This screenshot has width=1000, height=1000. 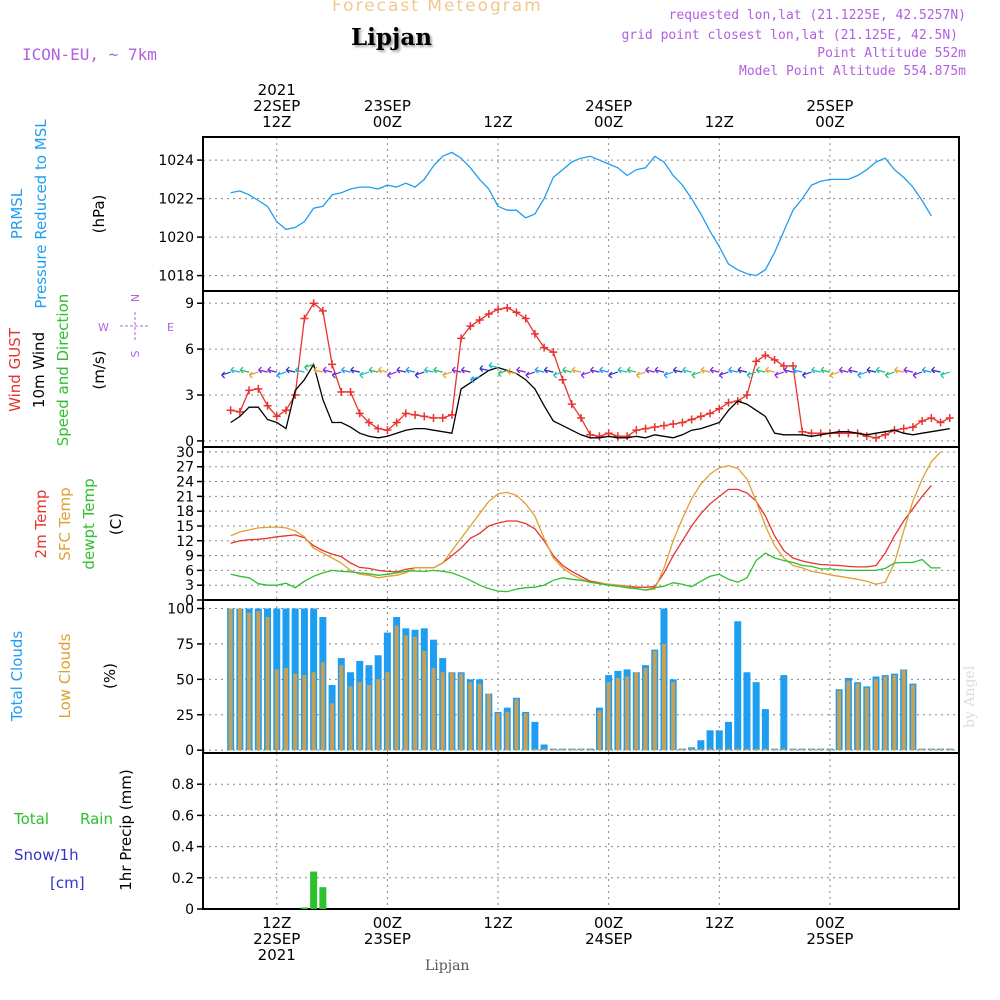 What do you see at coordinates (829, 939) in the screenshot?
I see `bottom-time-label: 25SEP` at bounding box center [829, 939].